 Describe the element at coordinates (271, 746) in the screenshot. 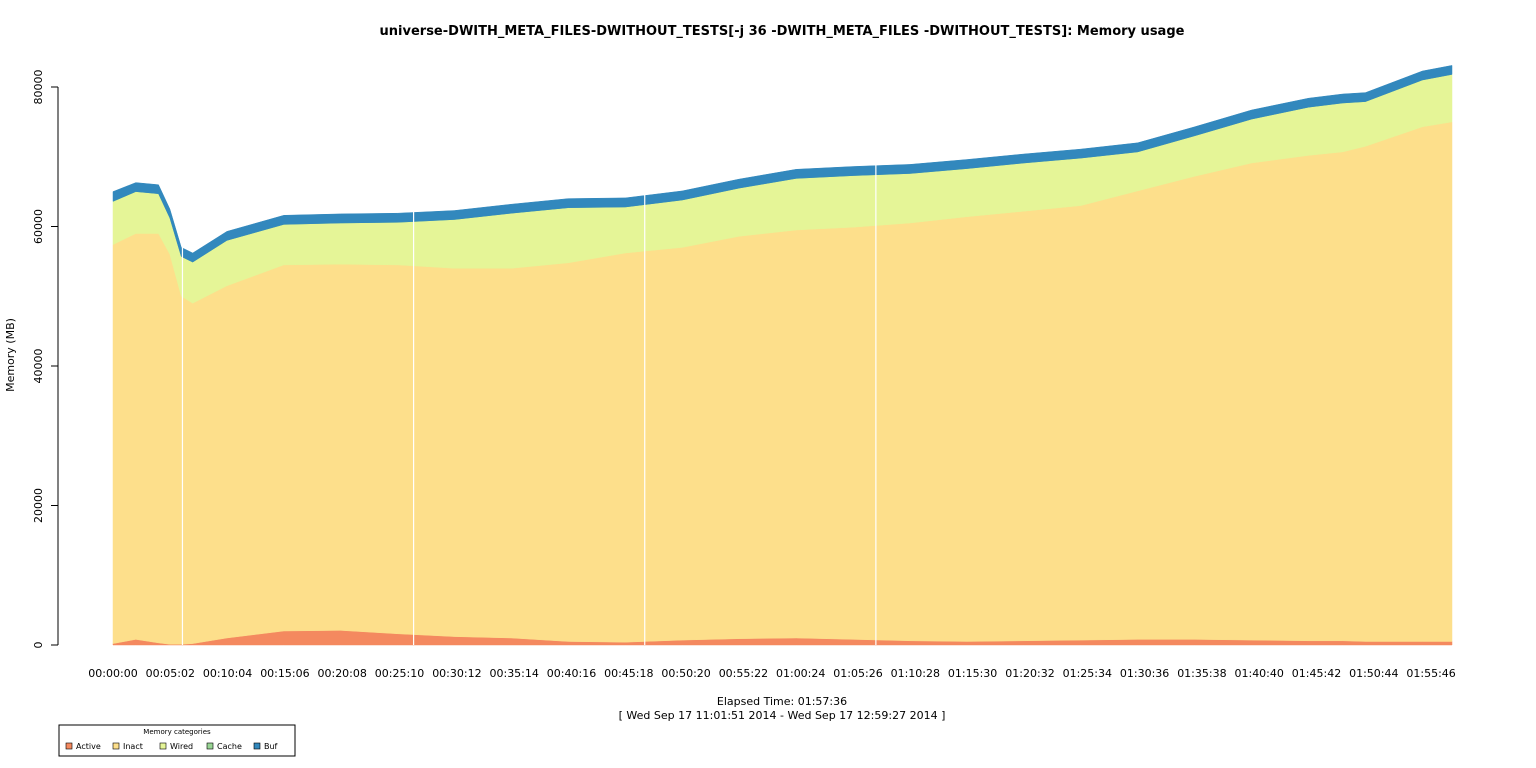

I see `legend-label-buf: Buf` at that location.